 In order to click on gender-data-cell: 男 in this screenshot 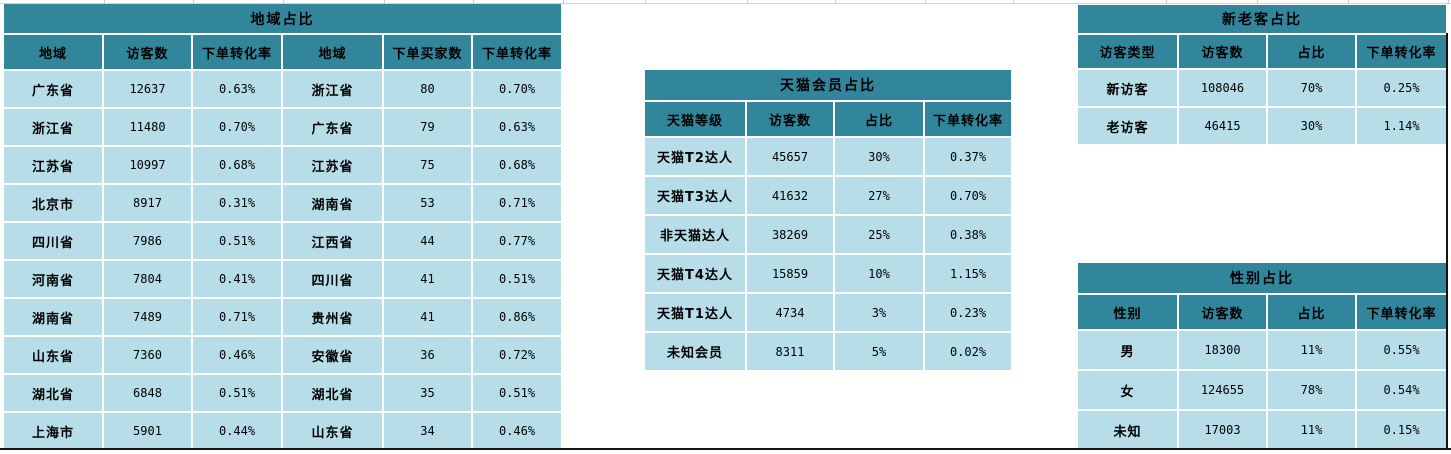, I will do `click(1127, 350)`.